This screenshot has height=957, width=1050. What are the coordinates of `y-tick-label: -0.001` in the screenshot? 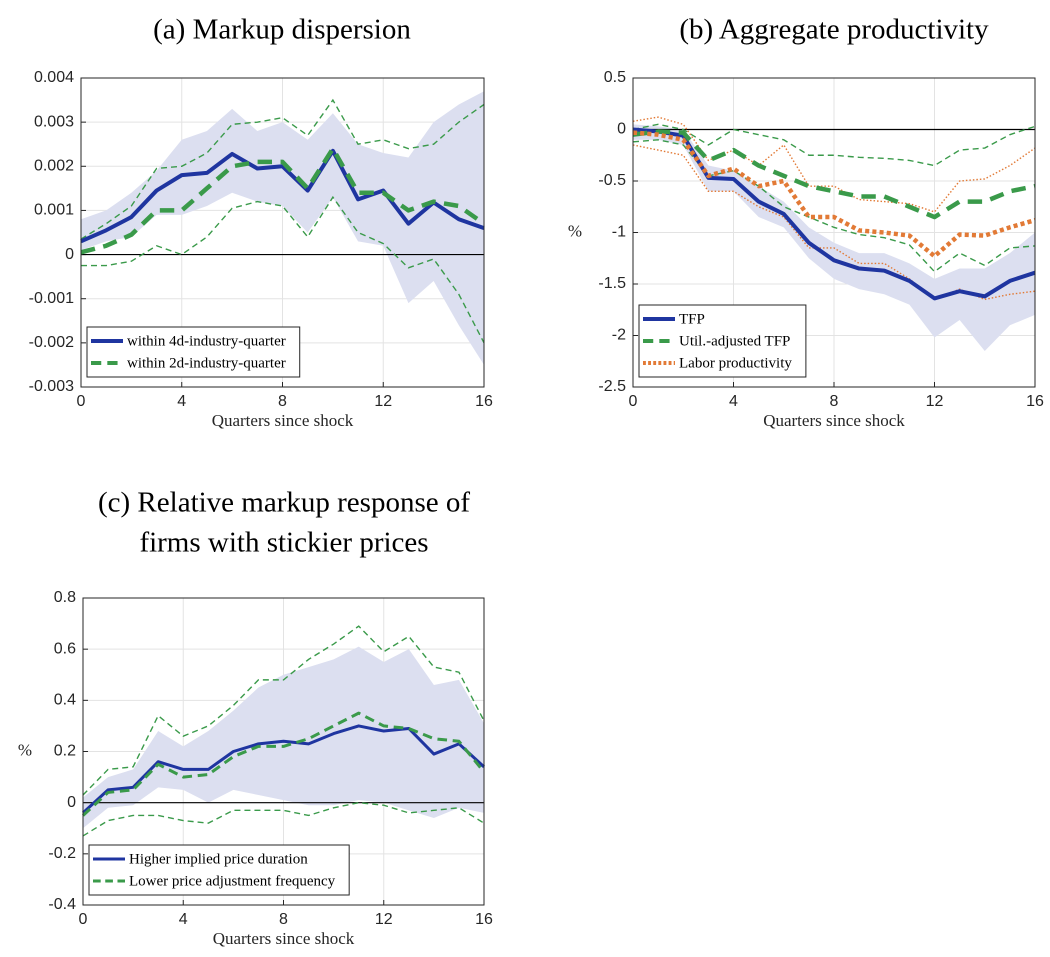 It's located at (51, 298).